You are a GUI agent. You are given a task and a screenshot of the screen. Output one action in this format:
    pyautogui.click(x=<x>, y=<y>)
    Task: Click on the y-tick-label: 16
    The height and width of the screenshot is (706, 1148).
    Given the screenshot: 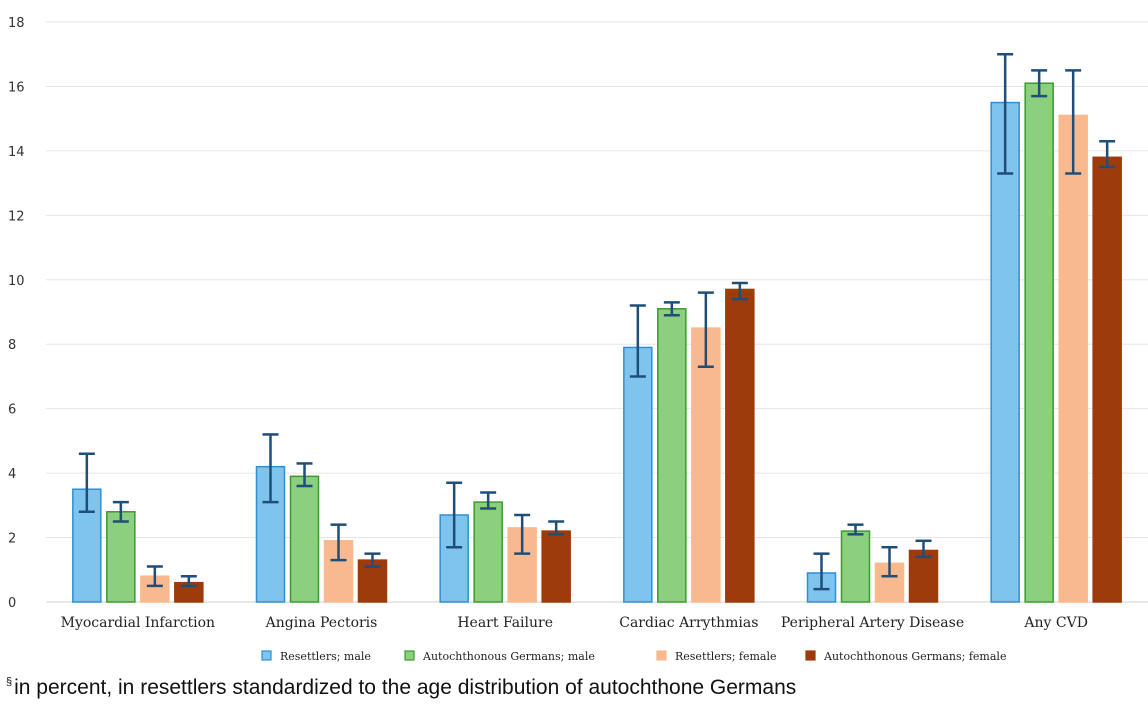 What is the action you would take?
    pyautogui.click(x=16, y=87)
    